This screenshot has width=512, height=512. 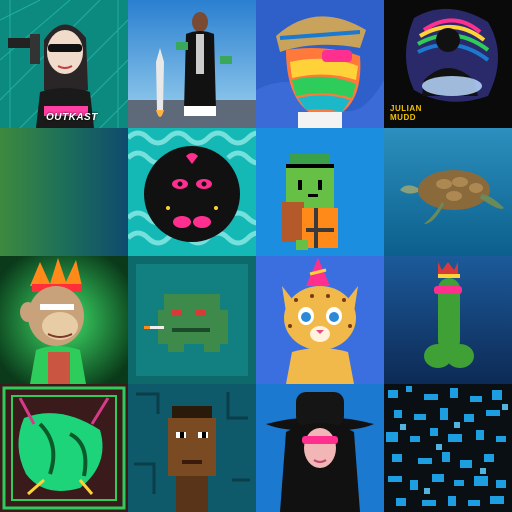 I want to click on pixel-turtle-image, so click(x=320, y=192).